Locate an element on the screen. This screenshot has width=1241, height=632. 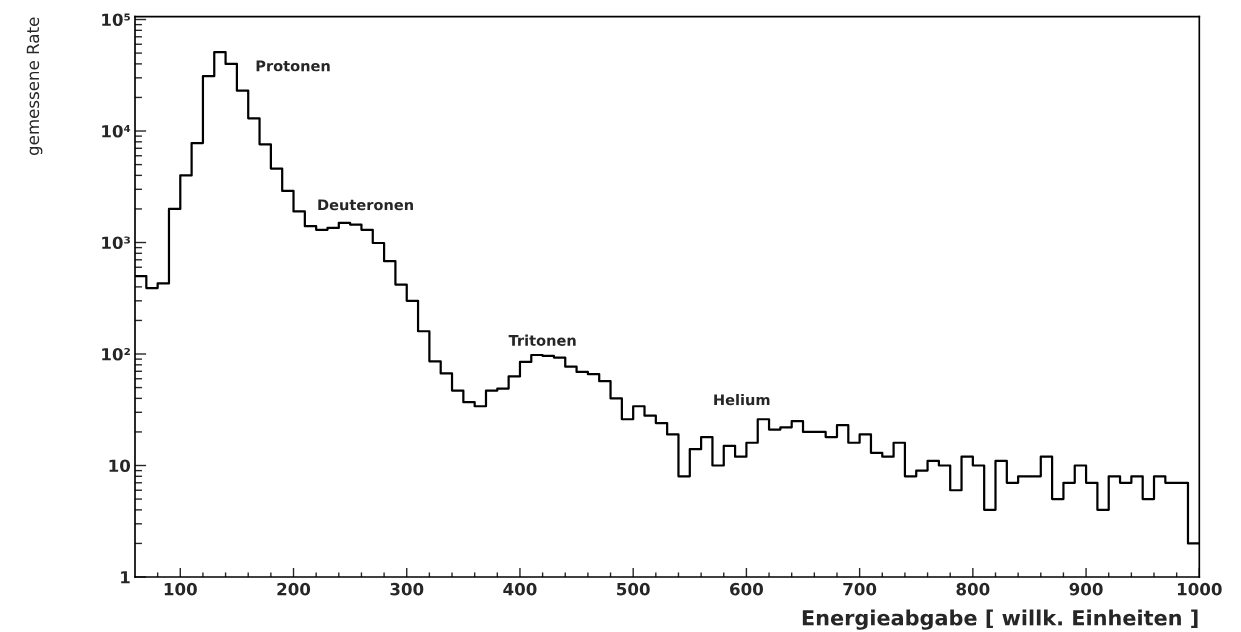
x-tick-label: 100 is located at coordinates (180, 589).